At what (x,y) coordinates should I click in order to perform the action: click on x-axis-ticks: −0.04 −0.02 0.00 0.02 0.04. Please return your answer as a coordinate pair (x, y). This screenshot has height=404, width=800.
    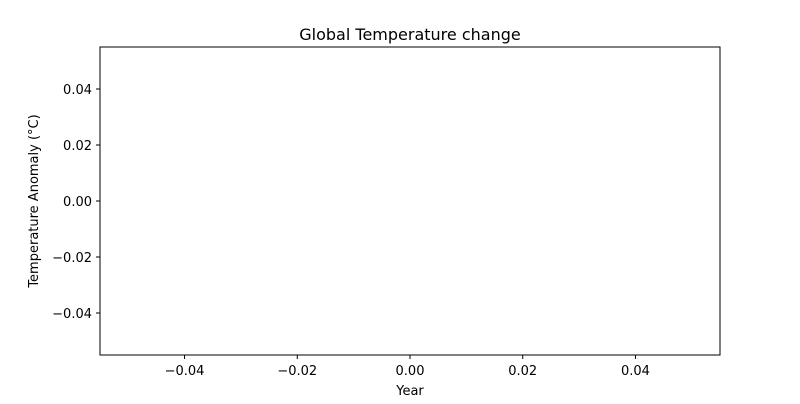
    Looking at the image, I should click on (407, 367).